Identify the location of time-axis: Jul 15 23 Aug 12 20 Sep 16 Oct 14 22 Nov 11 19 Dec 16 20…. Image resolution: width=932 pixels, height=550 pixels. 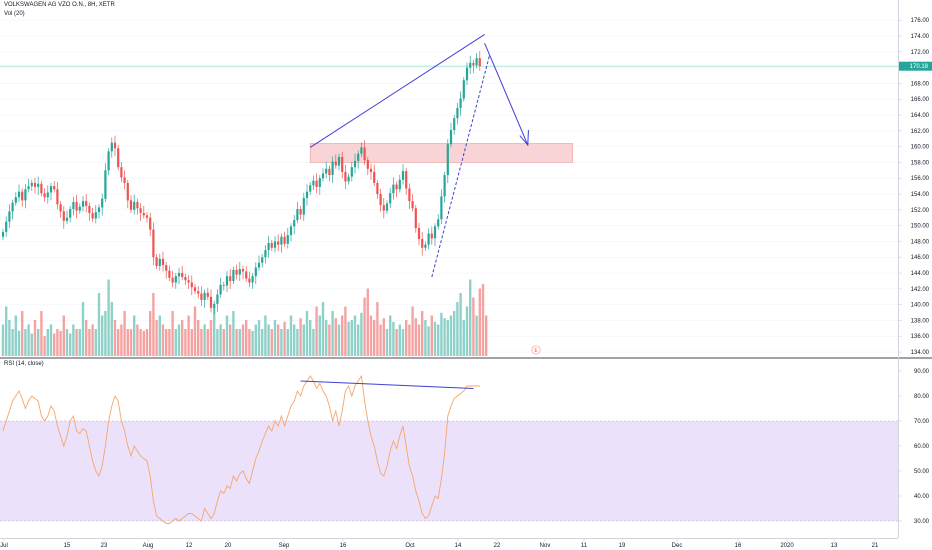
(449, 544).